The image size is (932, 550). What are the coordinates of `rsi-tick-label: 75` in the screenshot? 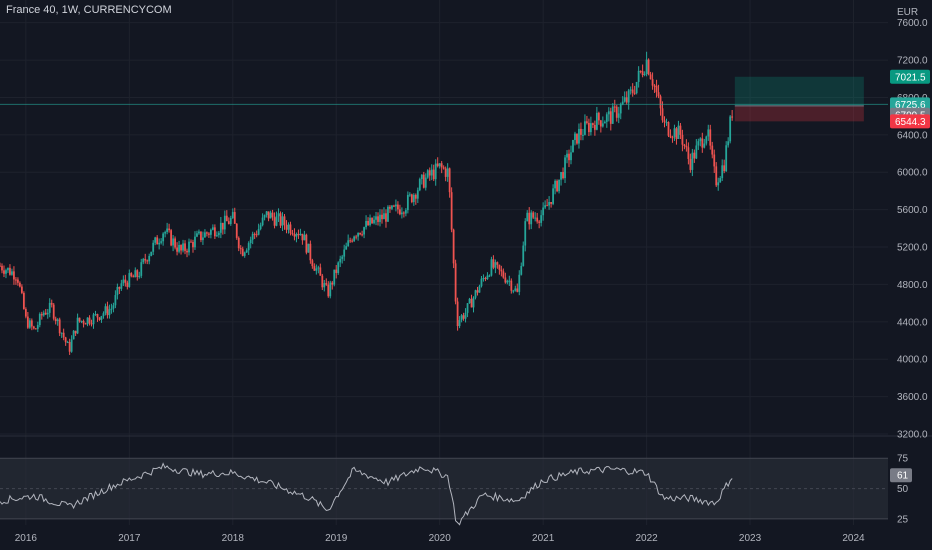 It's located at (903, 459).